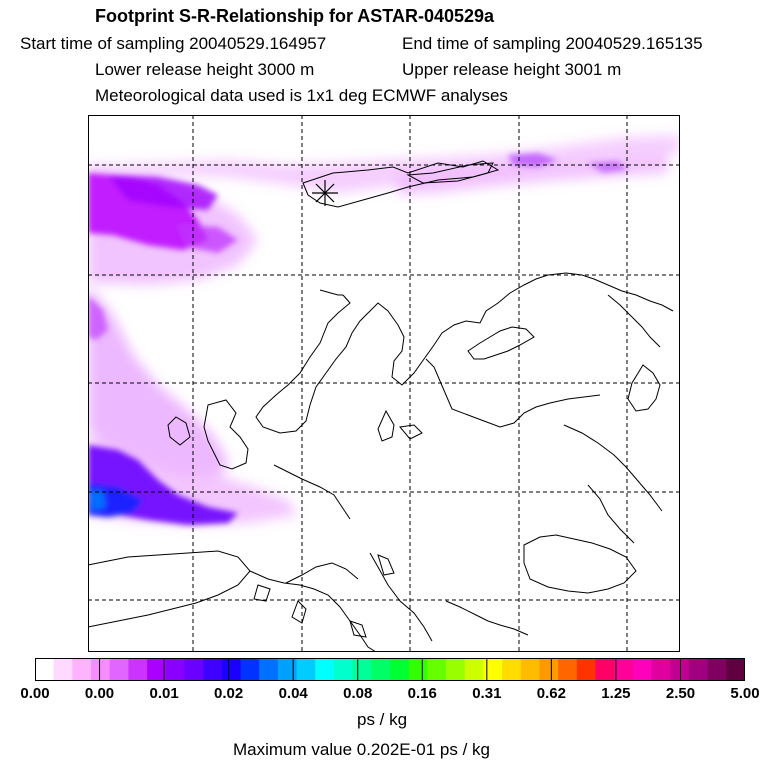  What do you see at coordinates (616, 693) in the screenshot?
I see `colorbar-tick-label: 1.25` at bounding box center [616, 693].